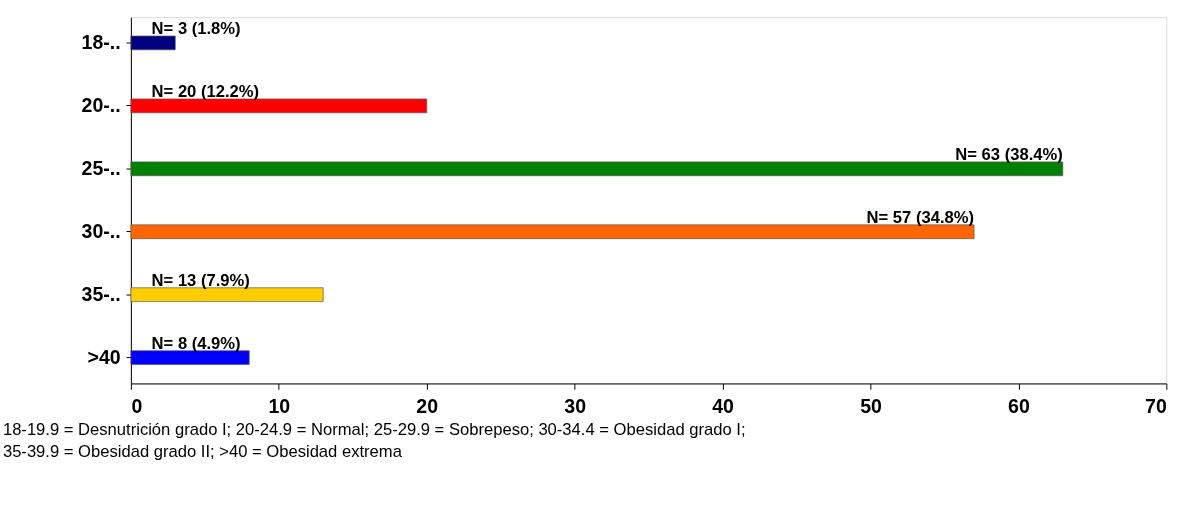 The height and width of the screenshot is (505, 1181). Describe the element at coordinates (202, 451) in the screenshot. I see `text: 35-39.9 = Obesidad grado II; >40 = Obesidad extrema` at that location.